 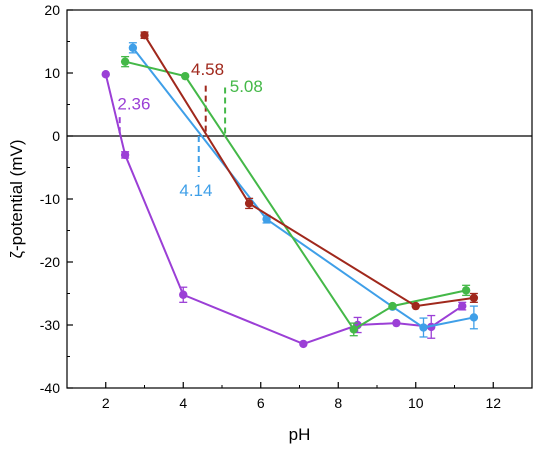 I want to click on x-tick-label: 8, so click(x=338, y=403).